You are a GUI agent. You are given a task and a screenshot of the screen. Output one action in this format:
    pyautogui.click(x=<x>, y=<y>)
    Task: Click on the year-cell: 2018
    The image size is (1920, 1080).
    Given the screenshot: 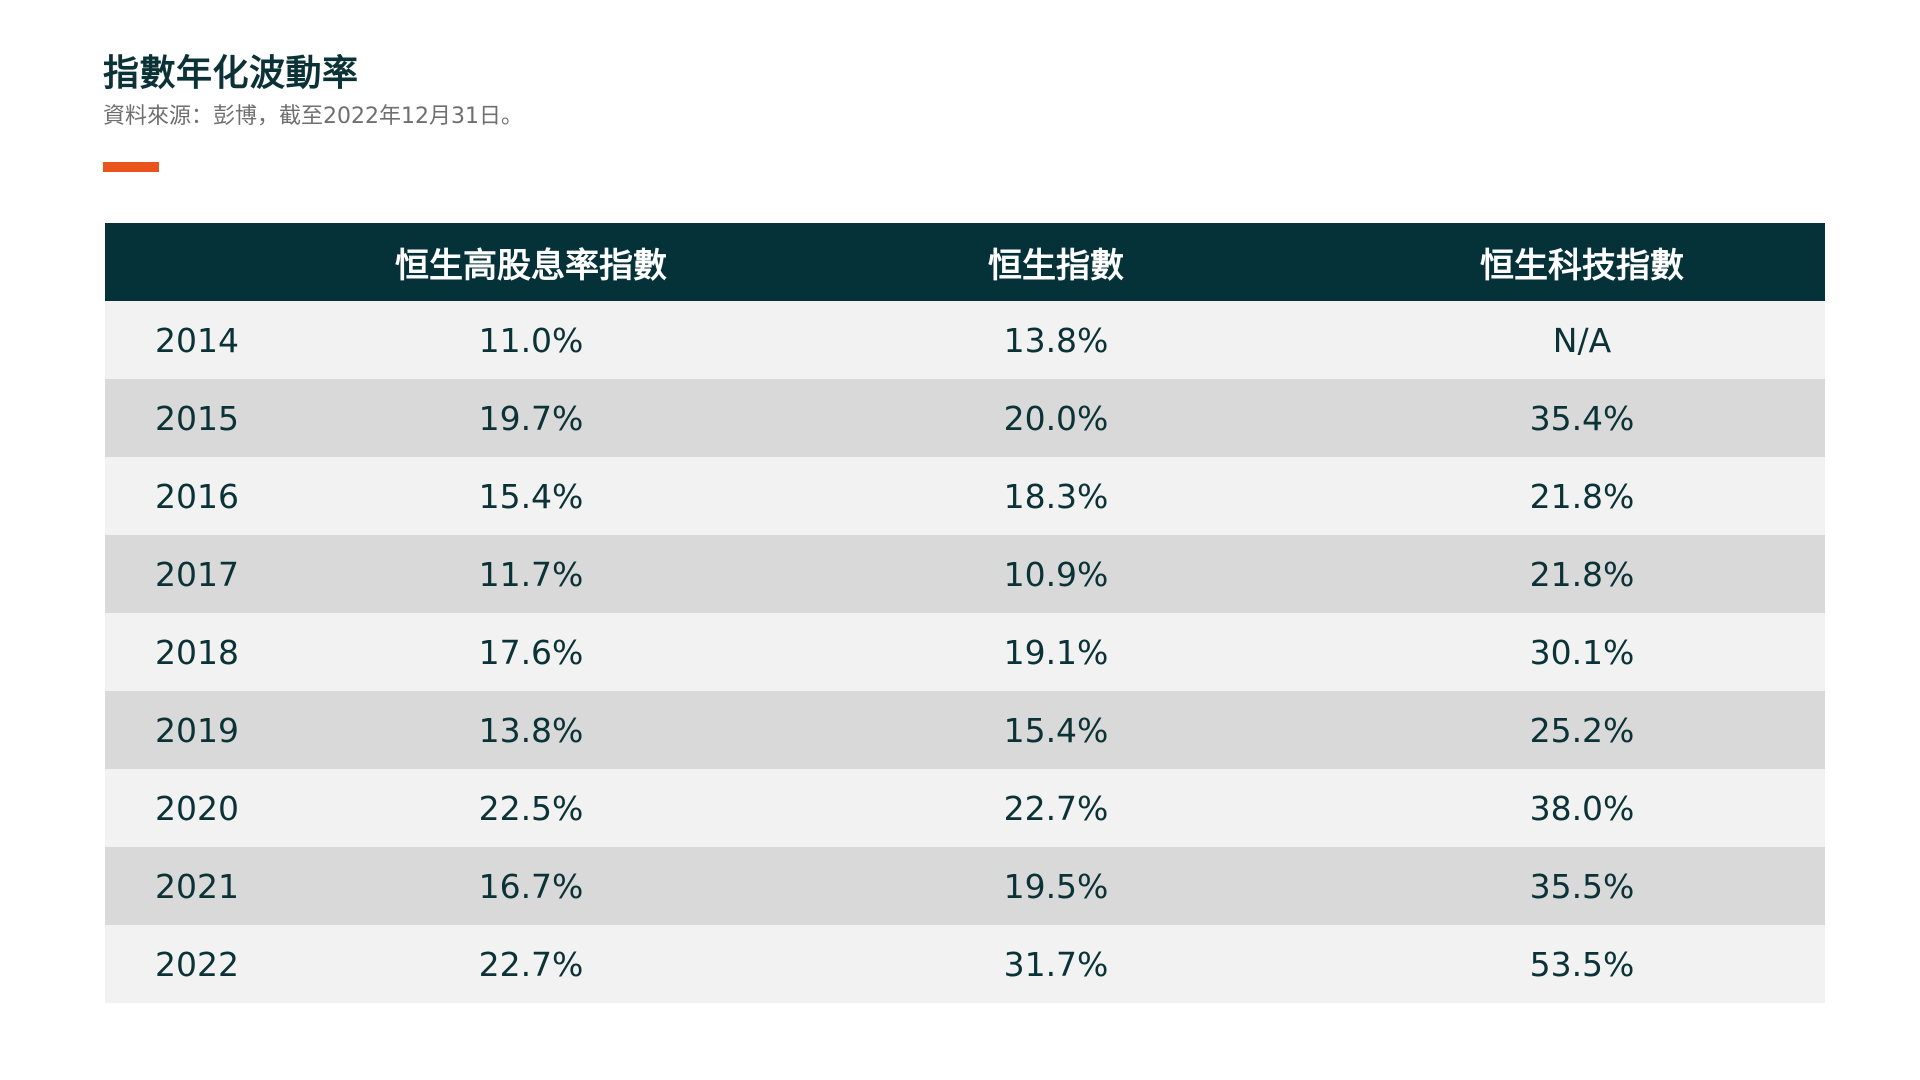 What is the action you would take?
    pyautogui.click(x=197, y=652)
    